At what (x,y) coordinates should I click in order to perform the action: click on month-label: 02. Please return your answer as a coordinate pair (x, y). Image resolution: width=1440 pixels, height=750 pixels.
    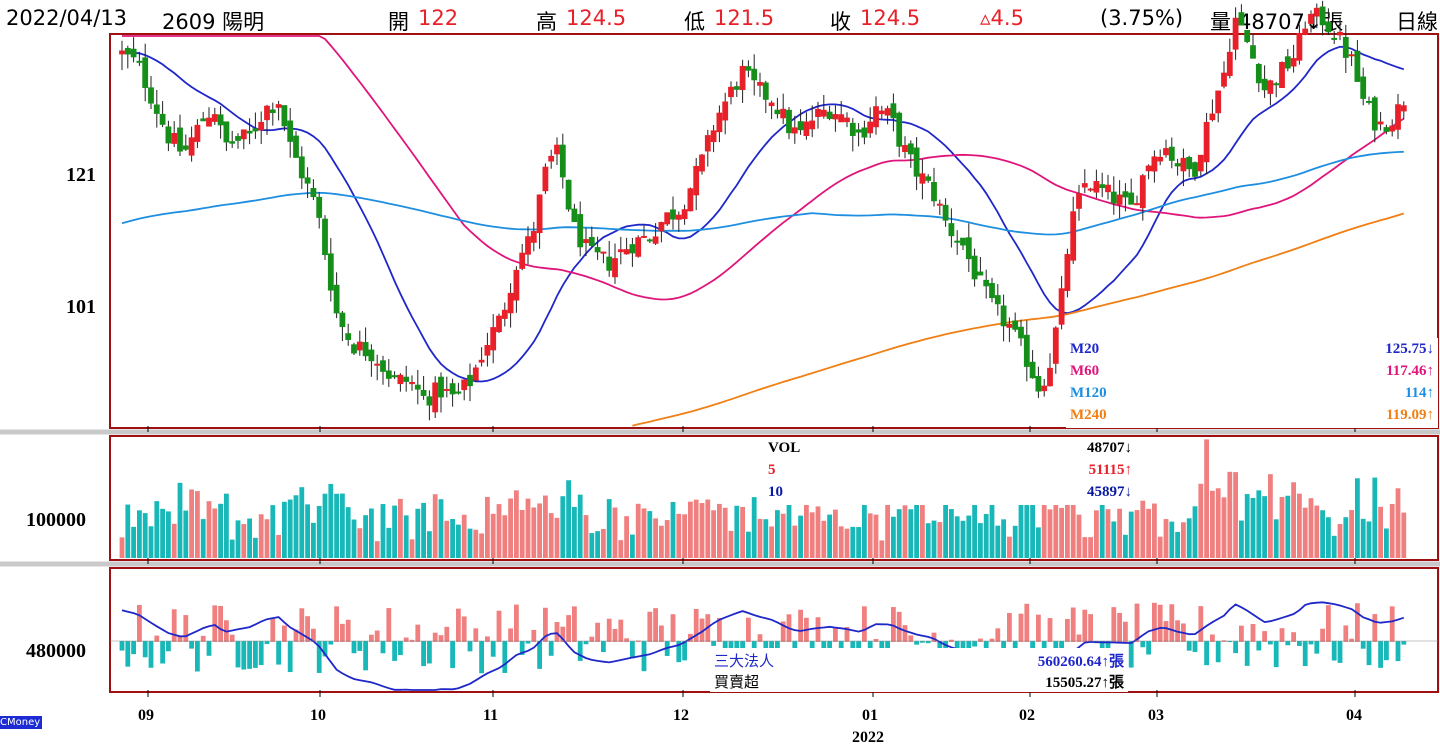
    Looking at the image, I should click on (1027, 715).